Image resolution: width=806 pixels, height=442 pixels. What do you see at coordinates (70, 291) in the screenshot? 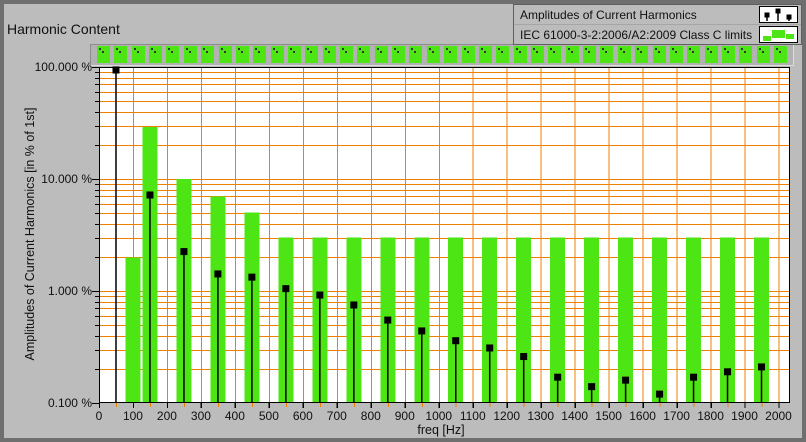
I see `y-tick-label: 1.000 %` at bounding box center [70, 291].